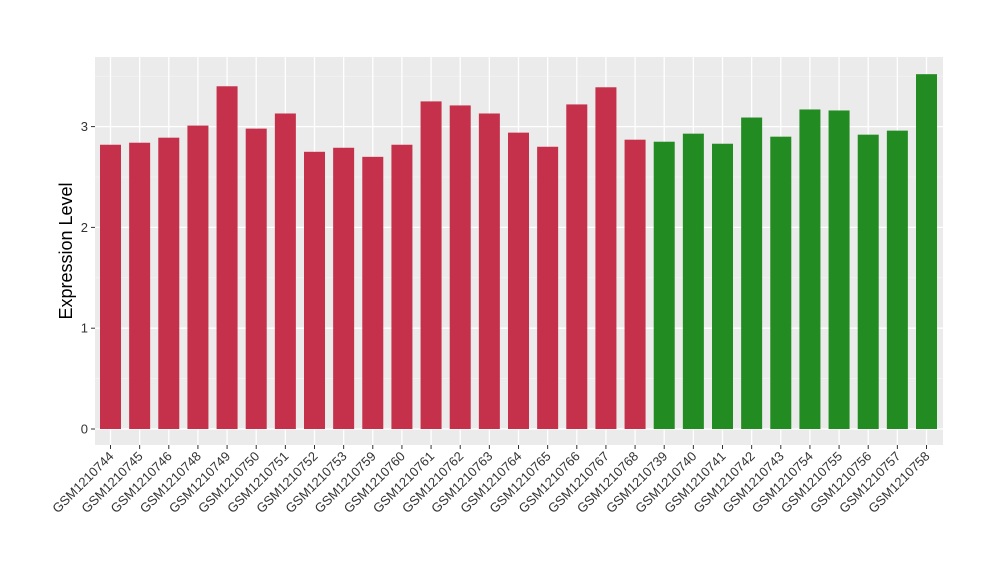 This screenshot has width=1000, height=580. What do you see at coordinates (84, 328) in the screenshot?
I see `y-tick-label: 1` at bounding box center [84, 328].